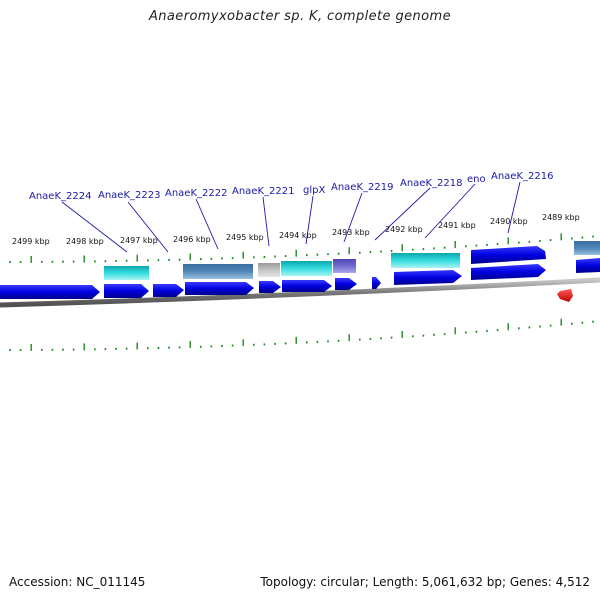  I want to click on feature-track-lower, so click(300, 274).